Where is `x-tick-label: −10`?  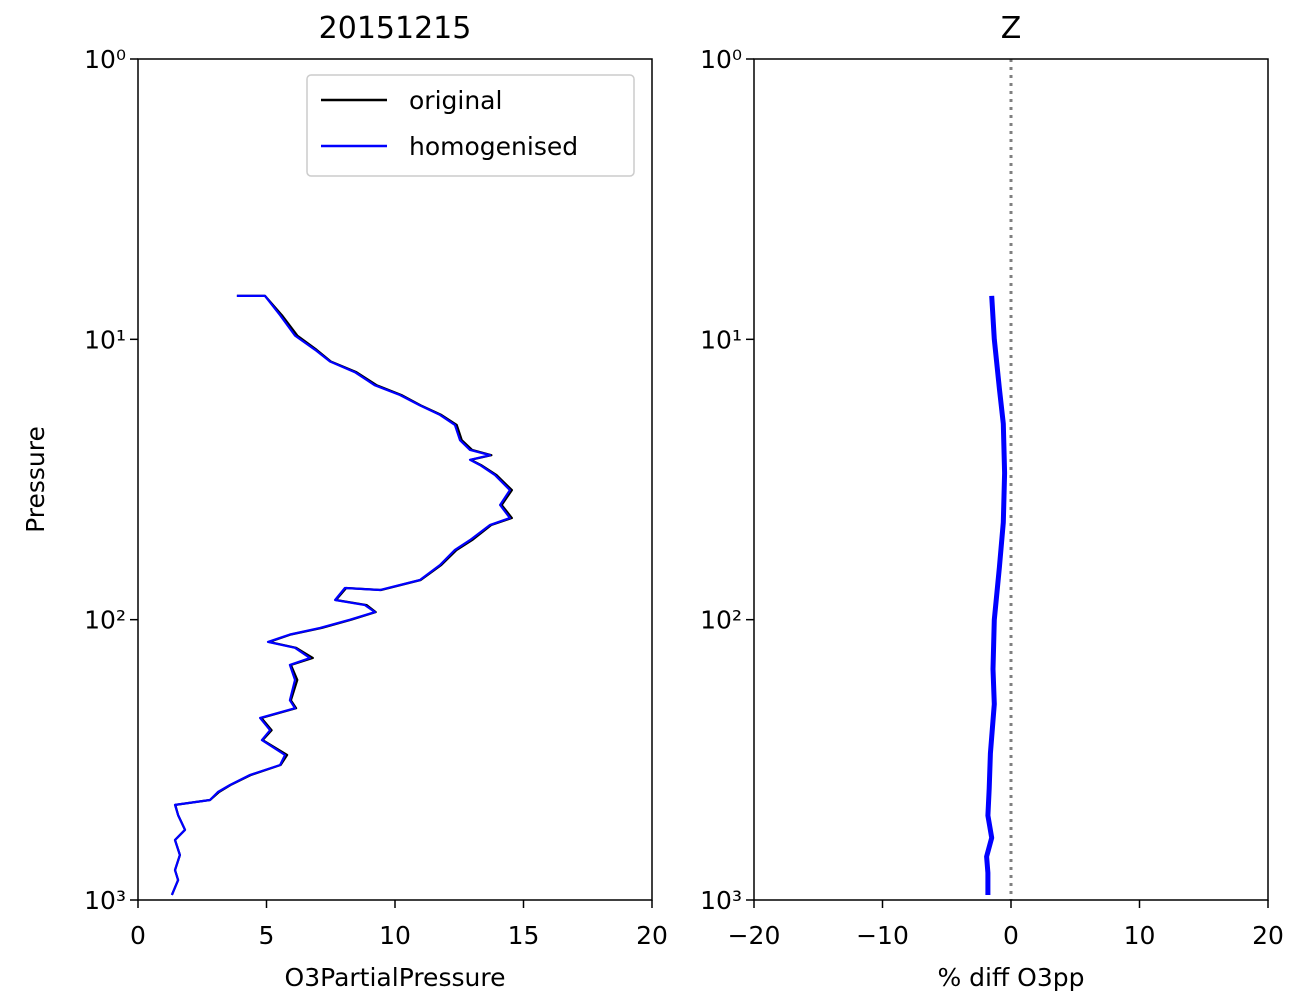 x-tick-label: −10 is located at coordinates (882, 935).